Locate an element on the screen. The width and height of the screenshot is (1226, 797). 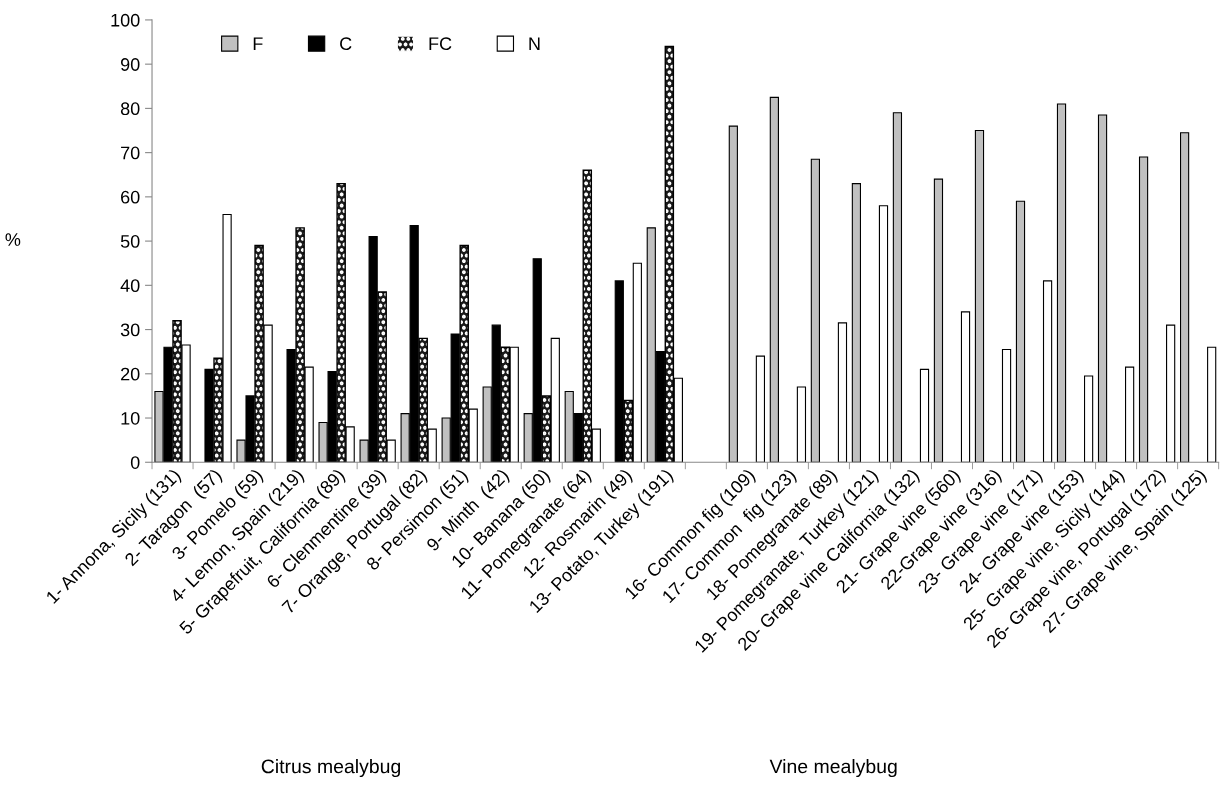
y-tick-label: 90 is located at coordinates (130, 64).